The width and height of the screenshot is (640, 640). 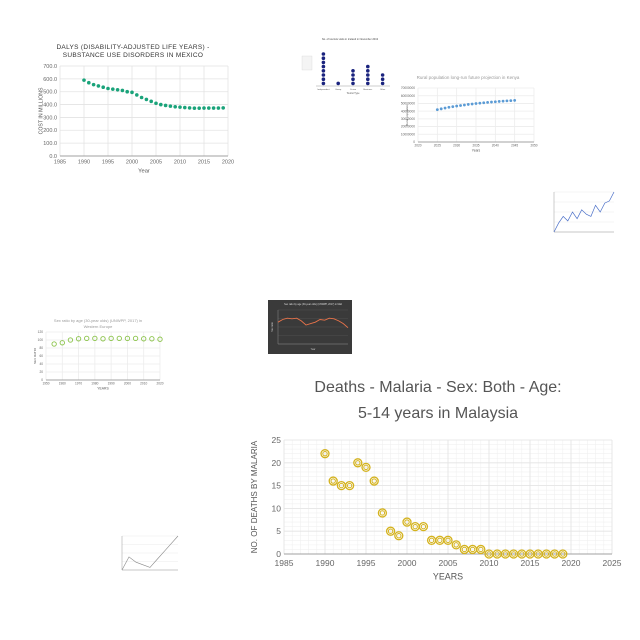 What do you see at coordinates (278, 531) in the screenshot?
I see `y-tick-label: 5` at bounding box center [278, 531].